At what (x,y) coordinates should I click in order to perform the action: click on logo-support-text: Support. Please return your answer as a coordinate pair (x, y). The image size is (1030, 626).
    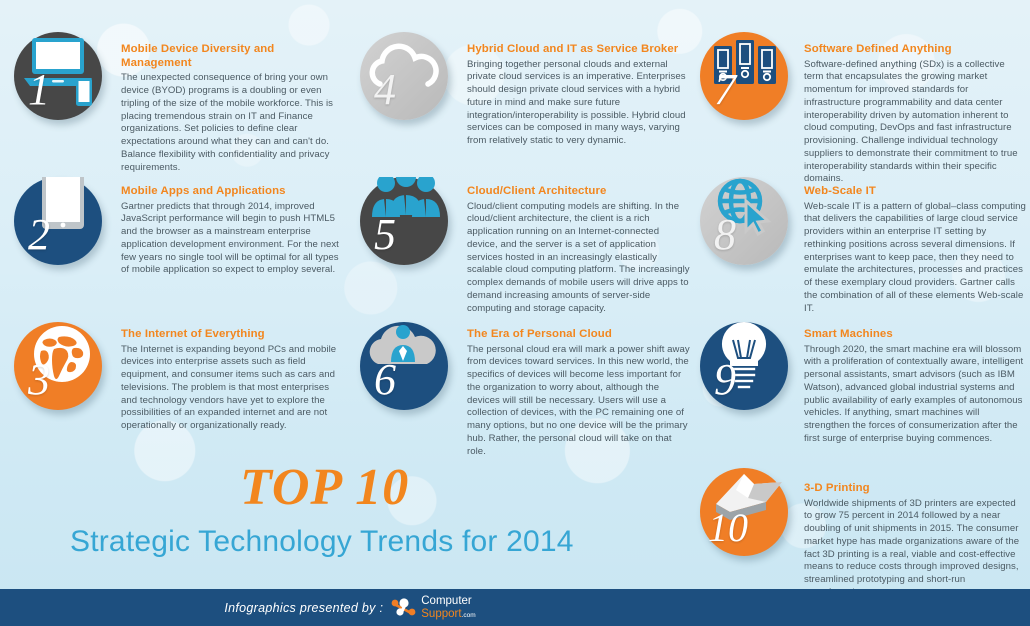
    Looking at the image, I should click on (441, 613).